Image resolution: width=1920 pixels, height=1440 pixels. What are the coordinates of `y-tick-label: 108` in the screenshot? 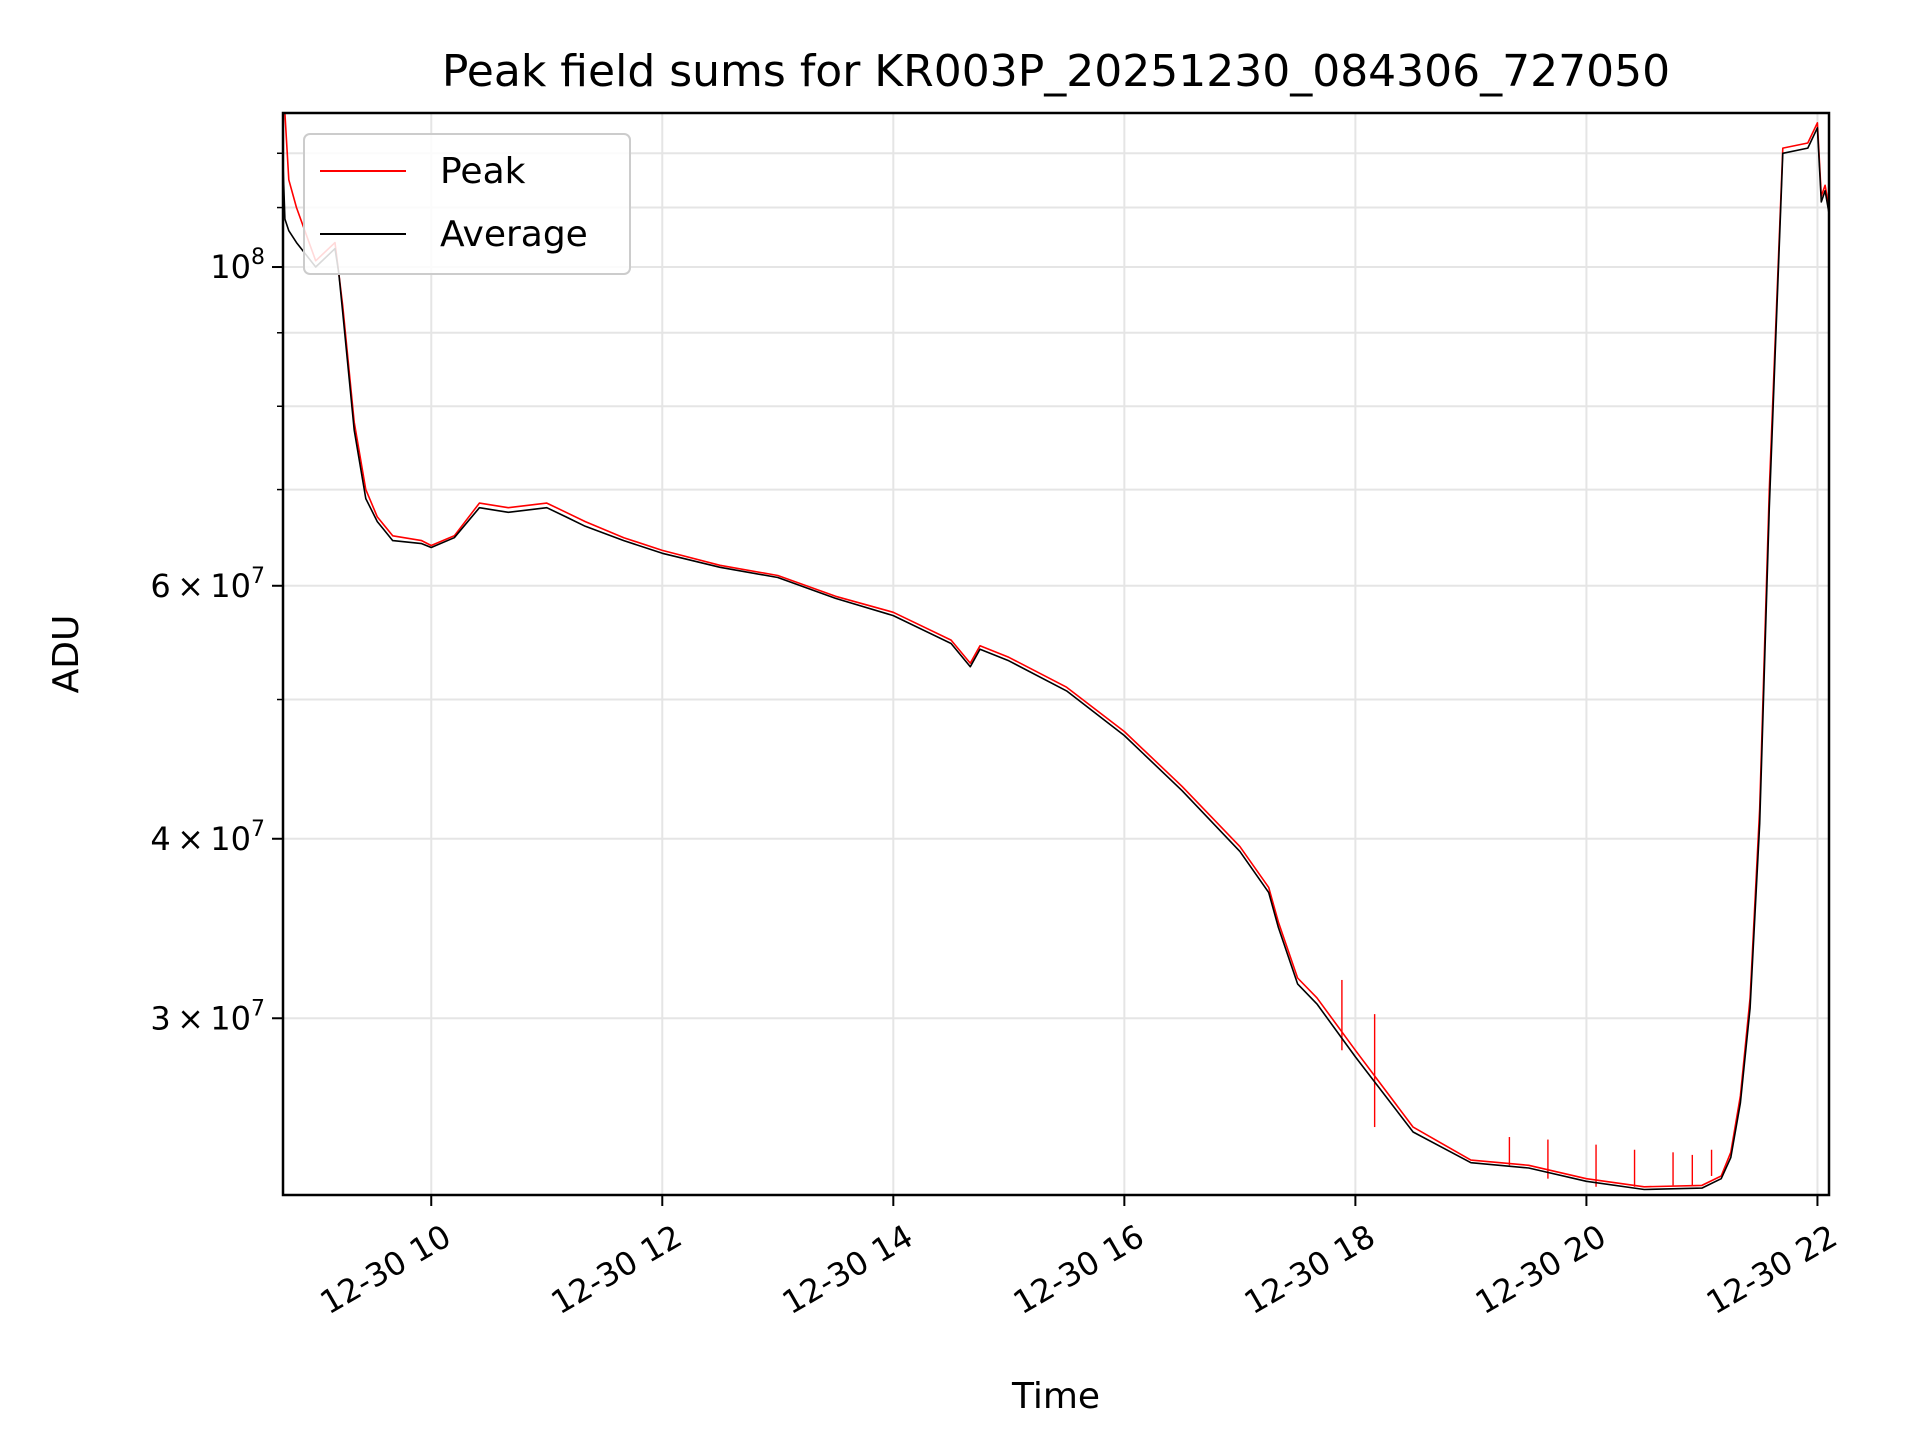 It's located at (237, 265).